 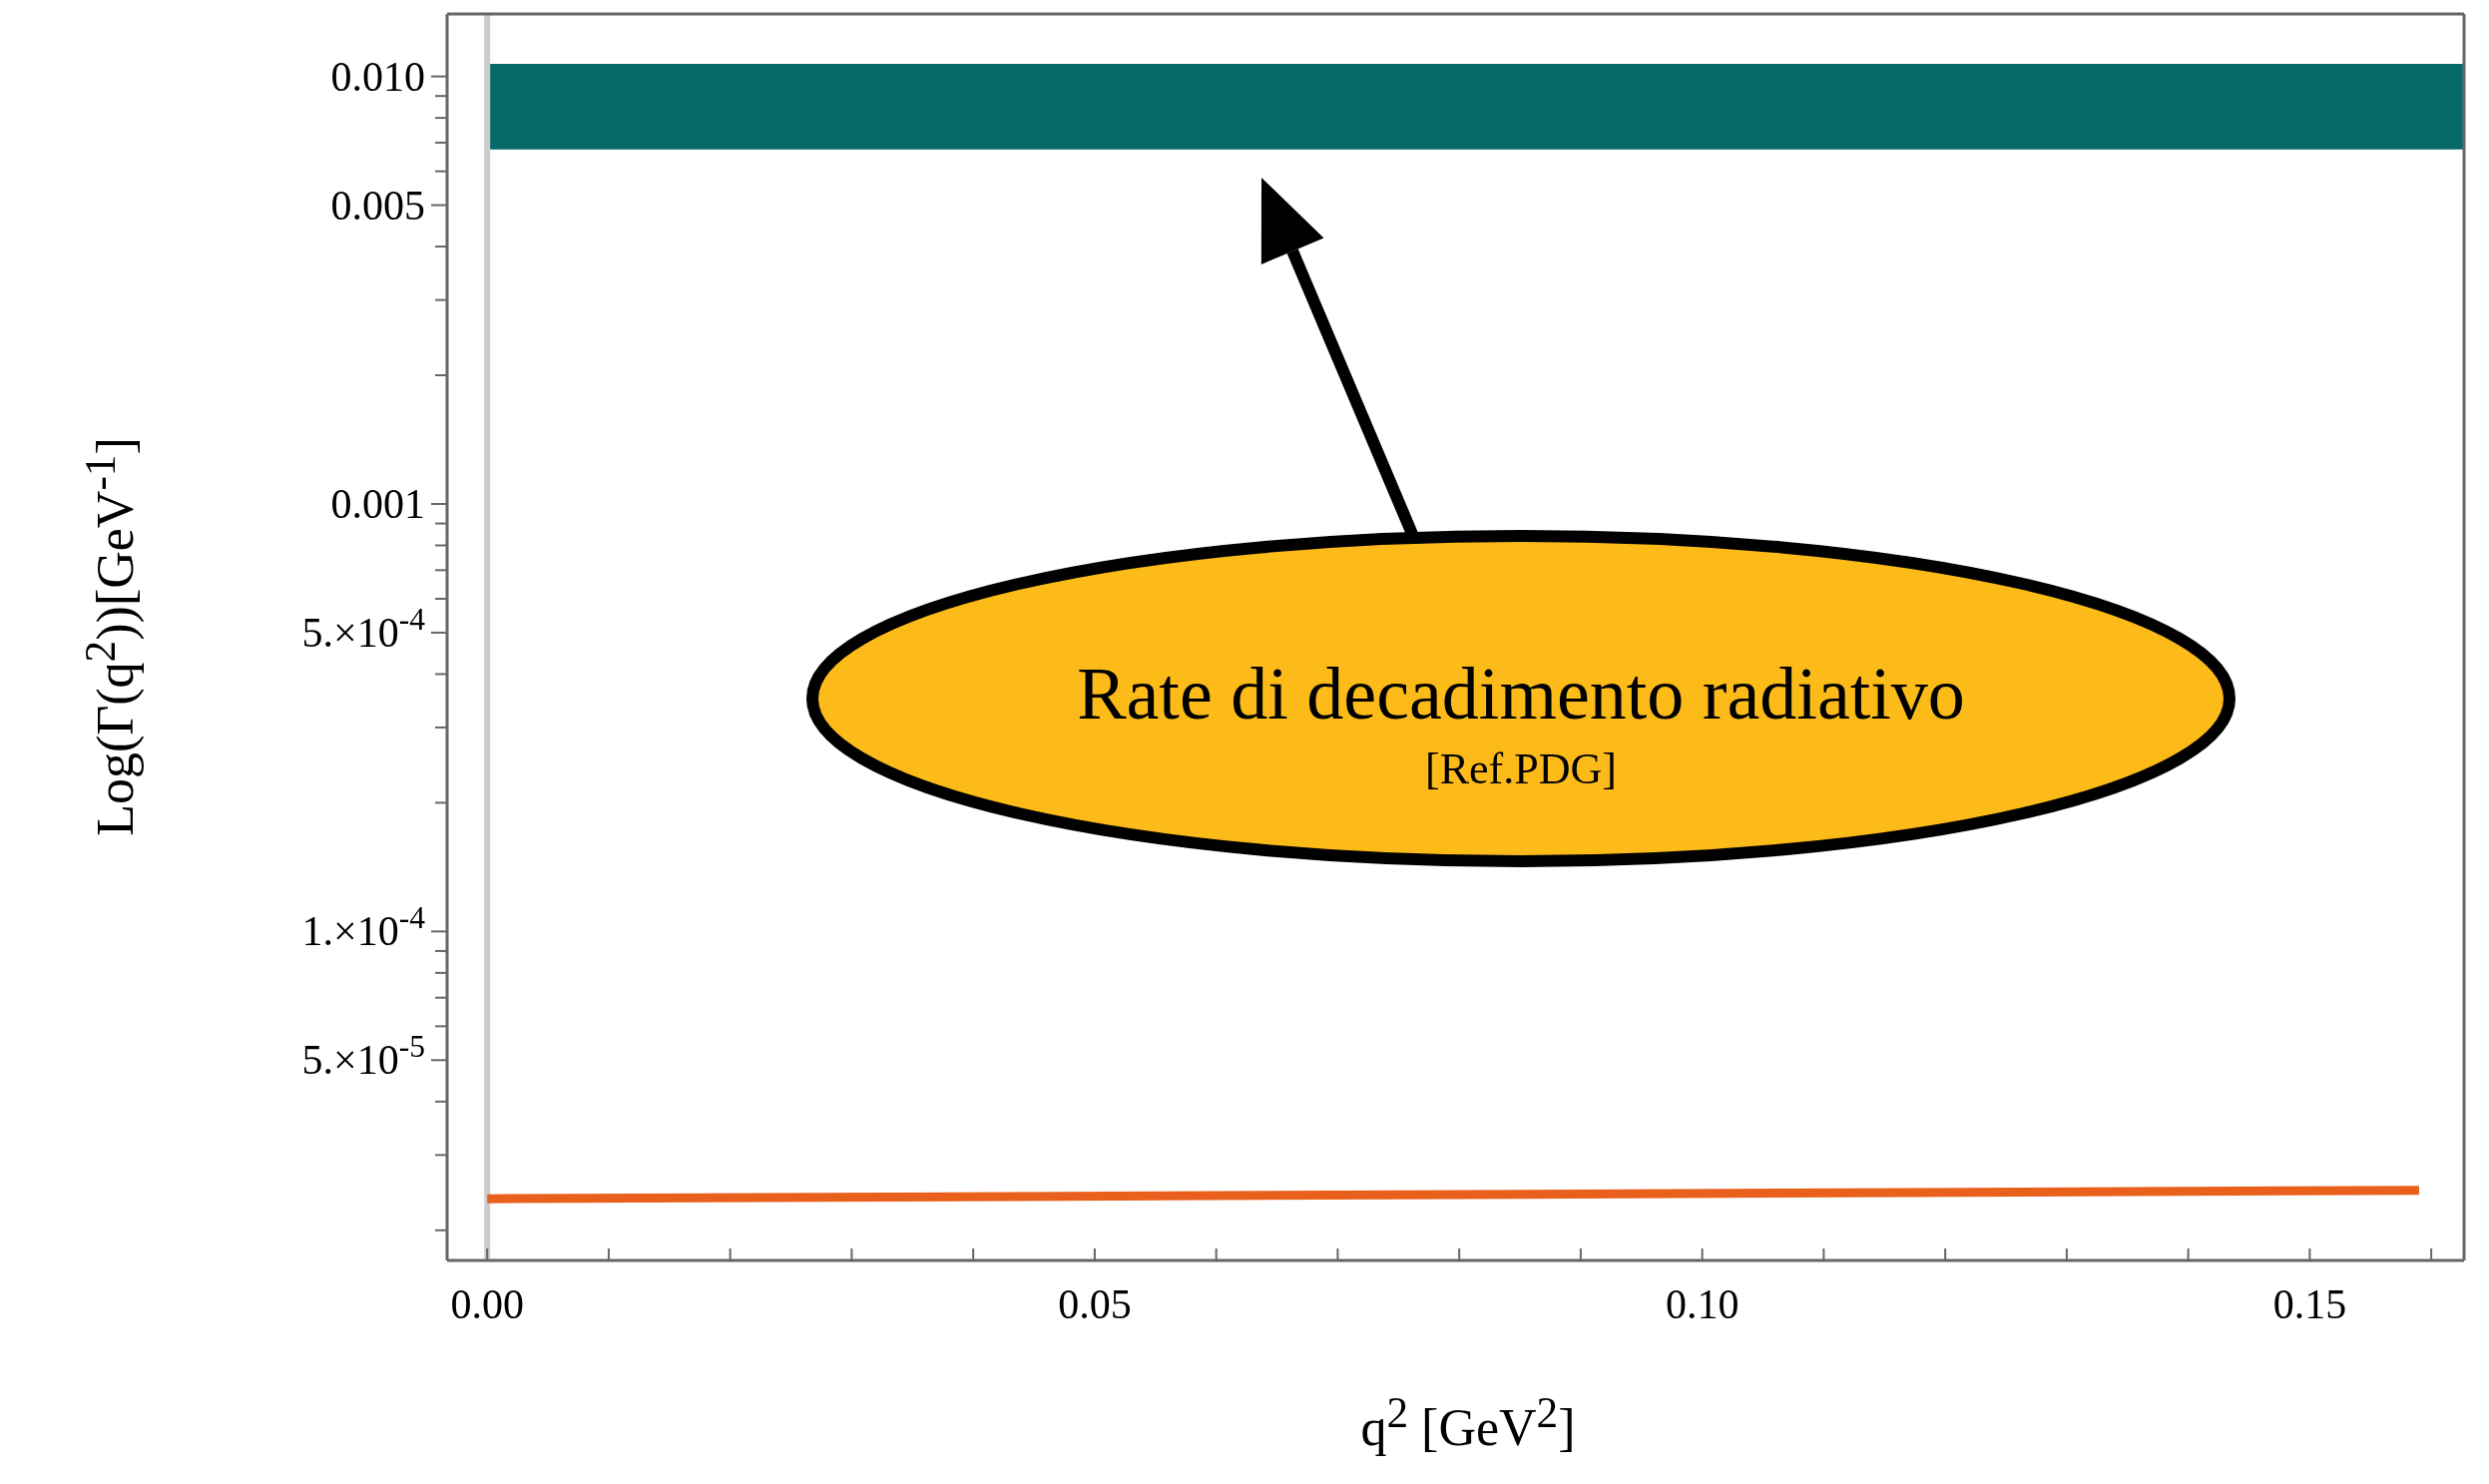 I want to click on x-tick-label: 0.15, so click(x=2310, y=1304).